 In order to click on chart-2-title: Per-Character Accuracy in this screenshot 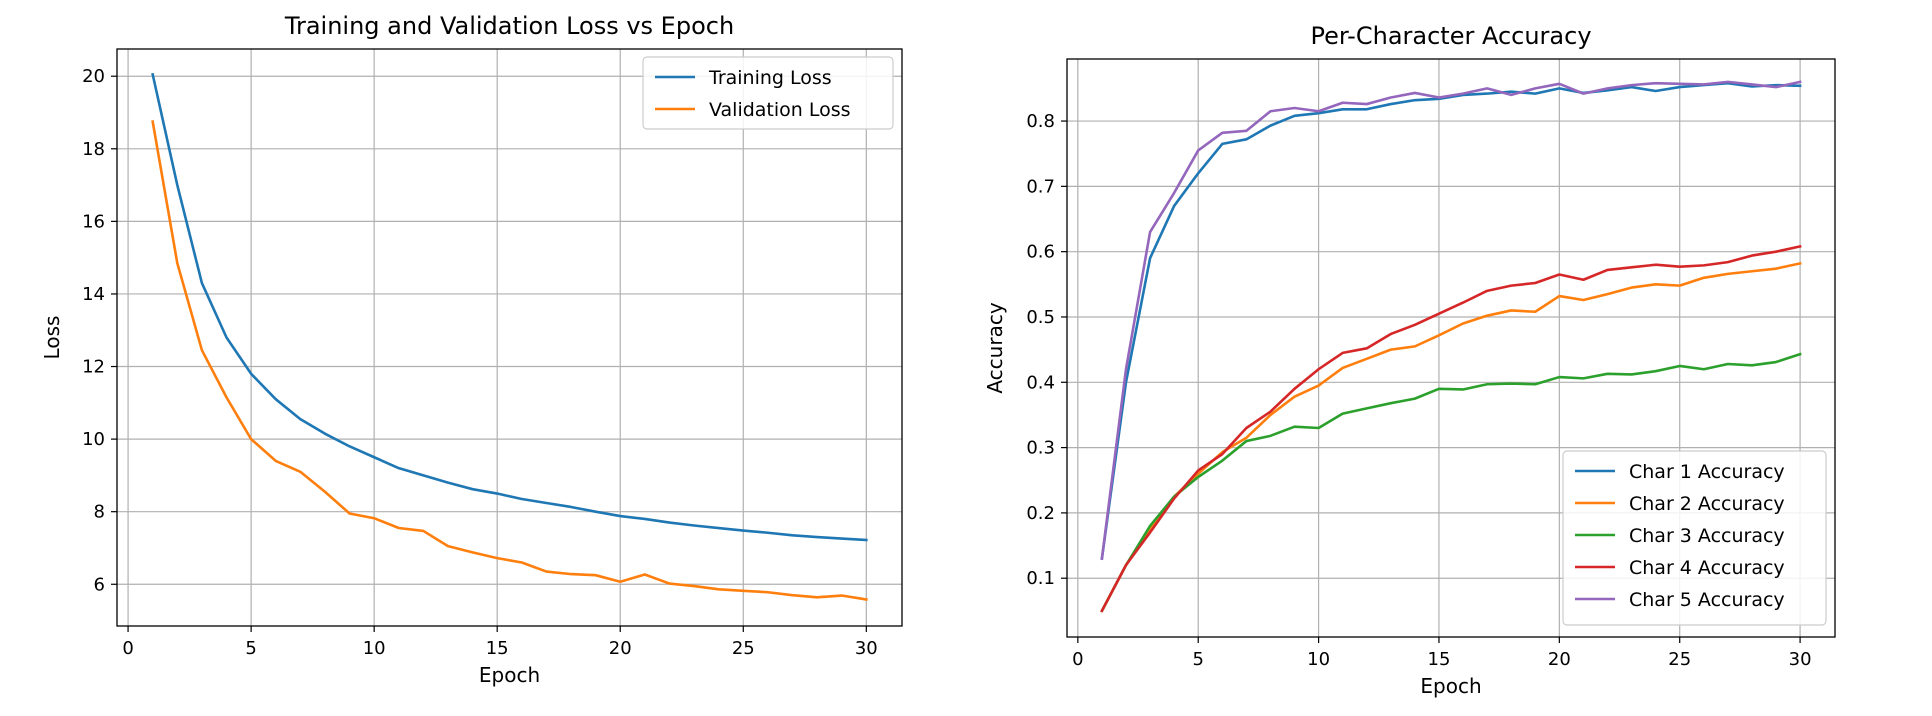, I will do `click(1450, 36)`.